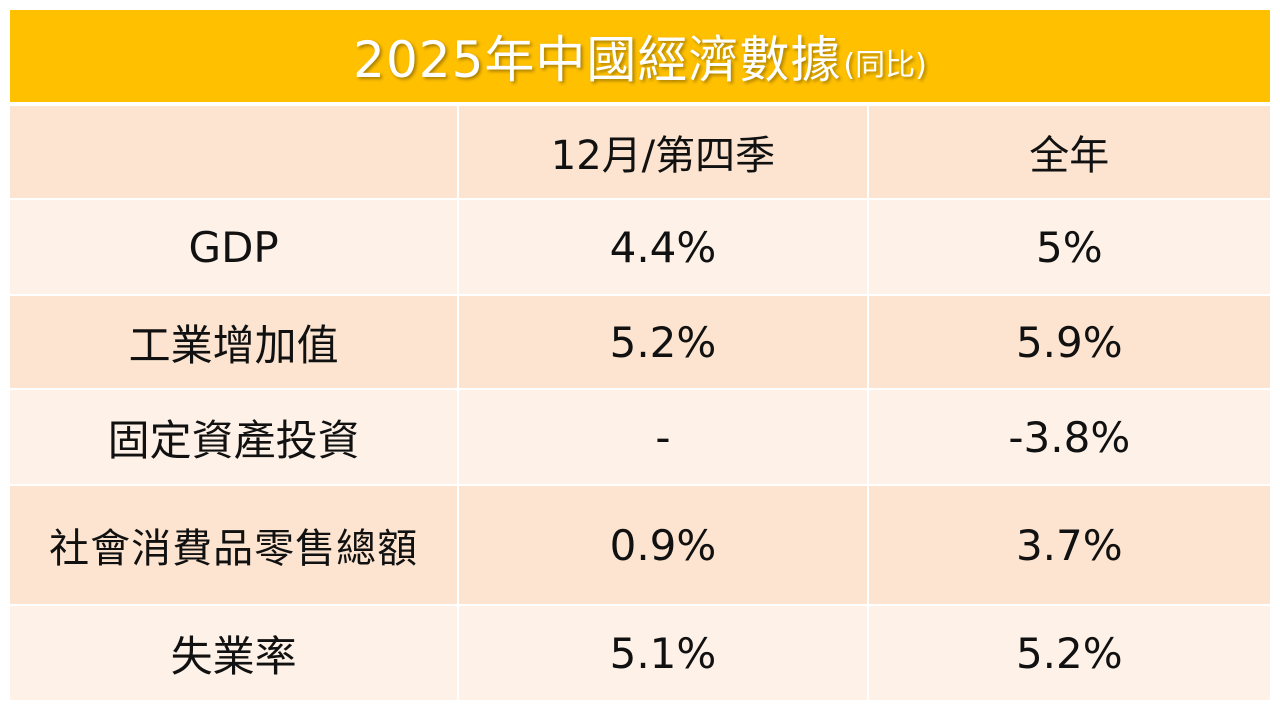 Image resolution: width=1280 pixels, height=720 pixels. I want to click on row-label: 社會消費品零售總額, so click(234, 545).